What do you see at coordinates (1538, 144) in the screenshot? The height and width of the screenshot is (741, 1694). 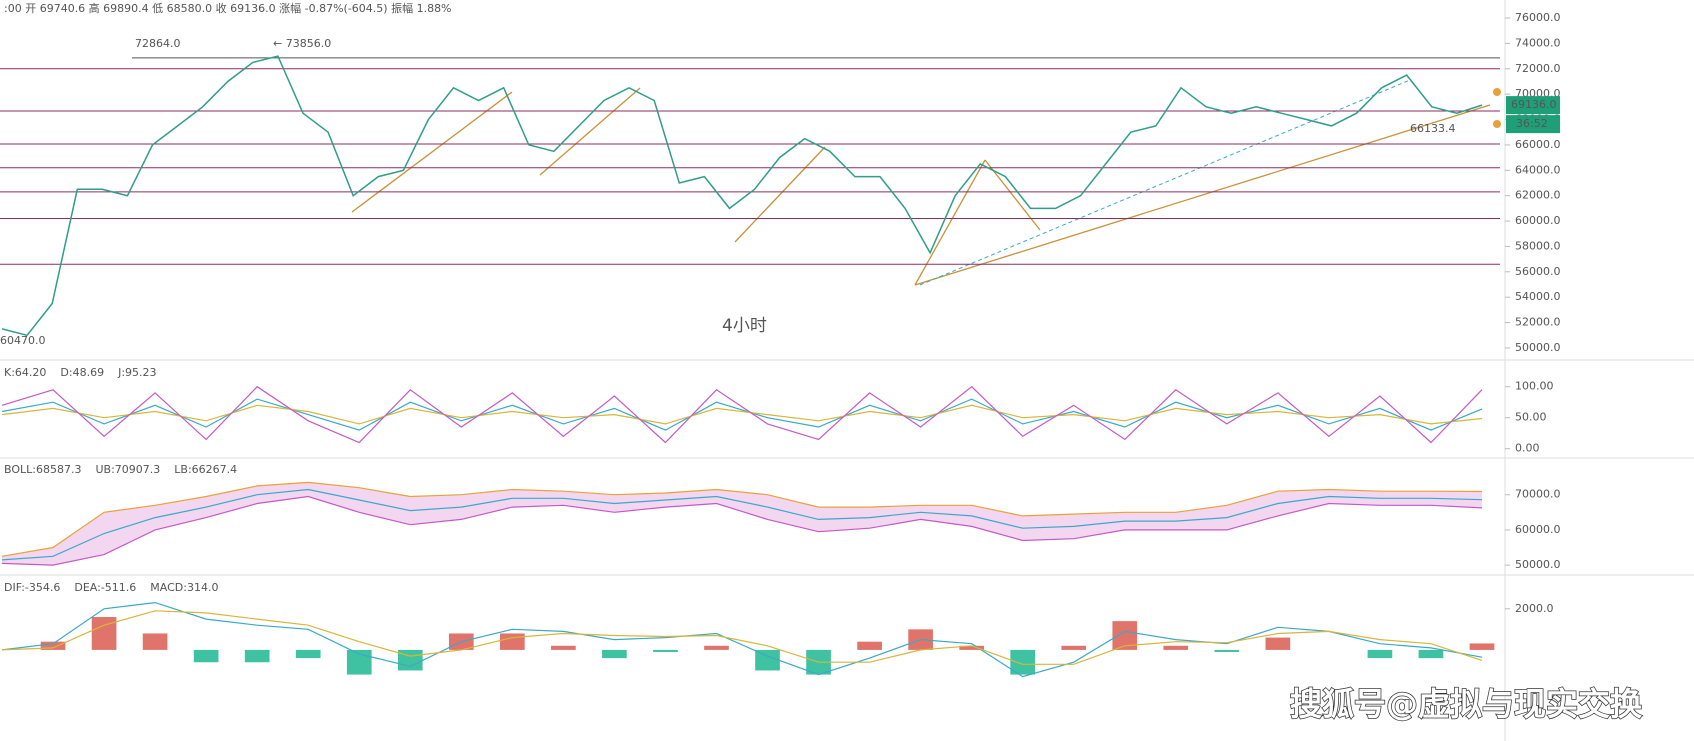 I see `y-tick-label: 66000.0` at bounding box center [1538, 144].